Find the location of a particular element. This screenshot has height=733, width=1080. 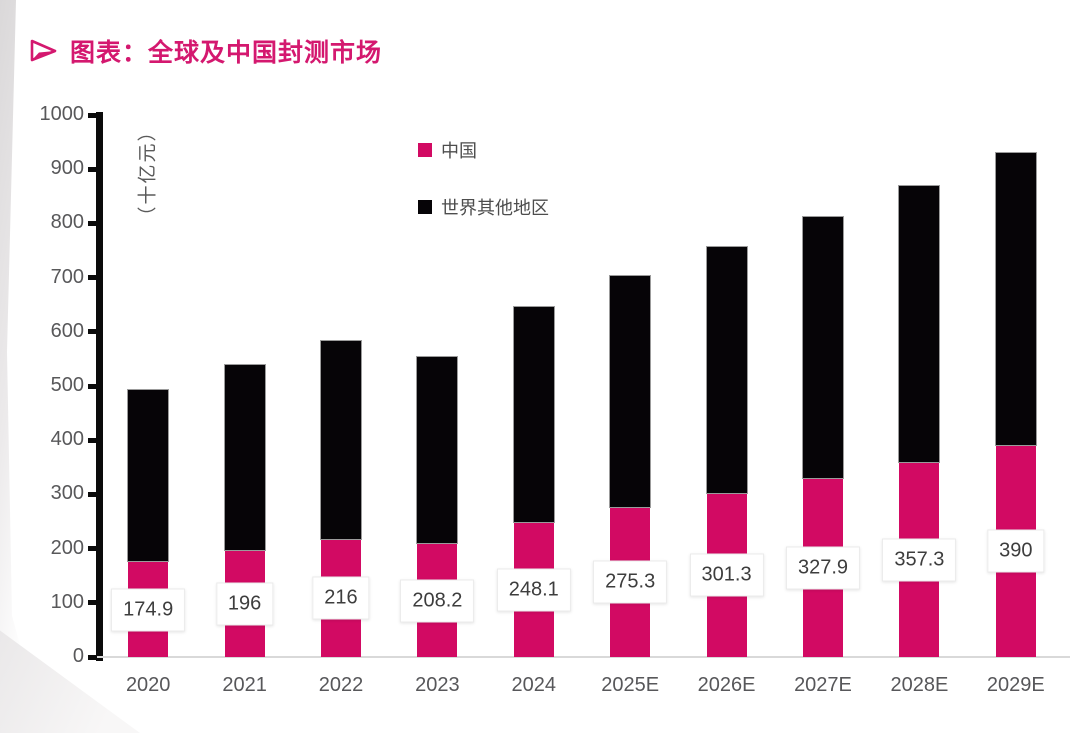

data-label-china-2024: 248.1 is located at coordinates (533, 590).